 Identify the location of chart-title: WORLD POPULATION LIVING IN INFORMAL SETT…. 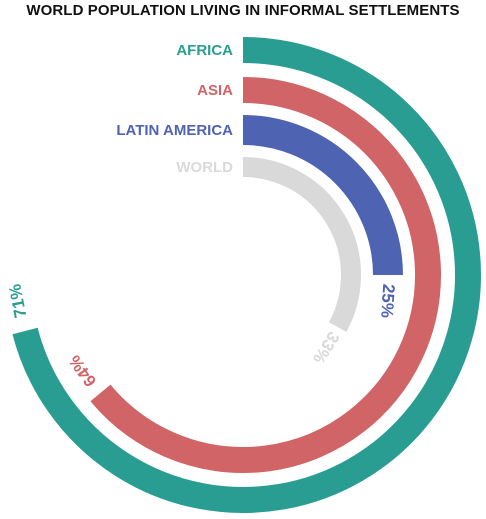
(243, 10).